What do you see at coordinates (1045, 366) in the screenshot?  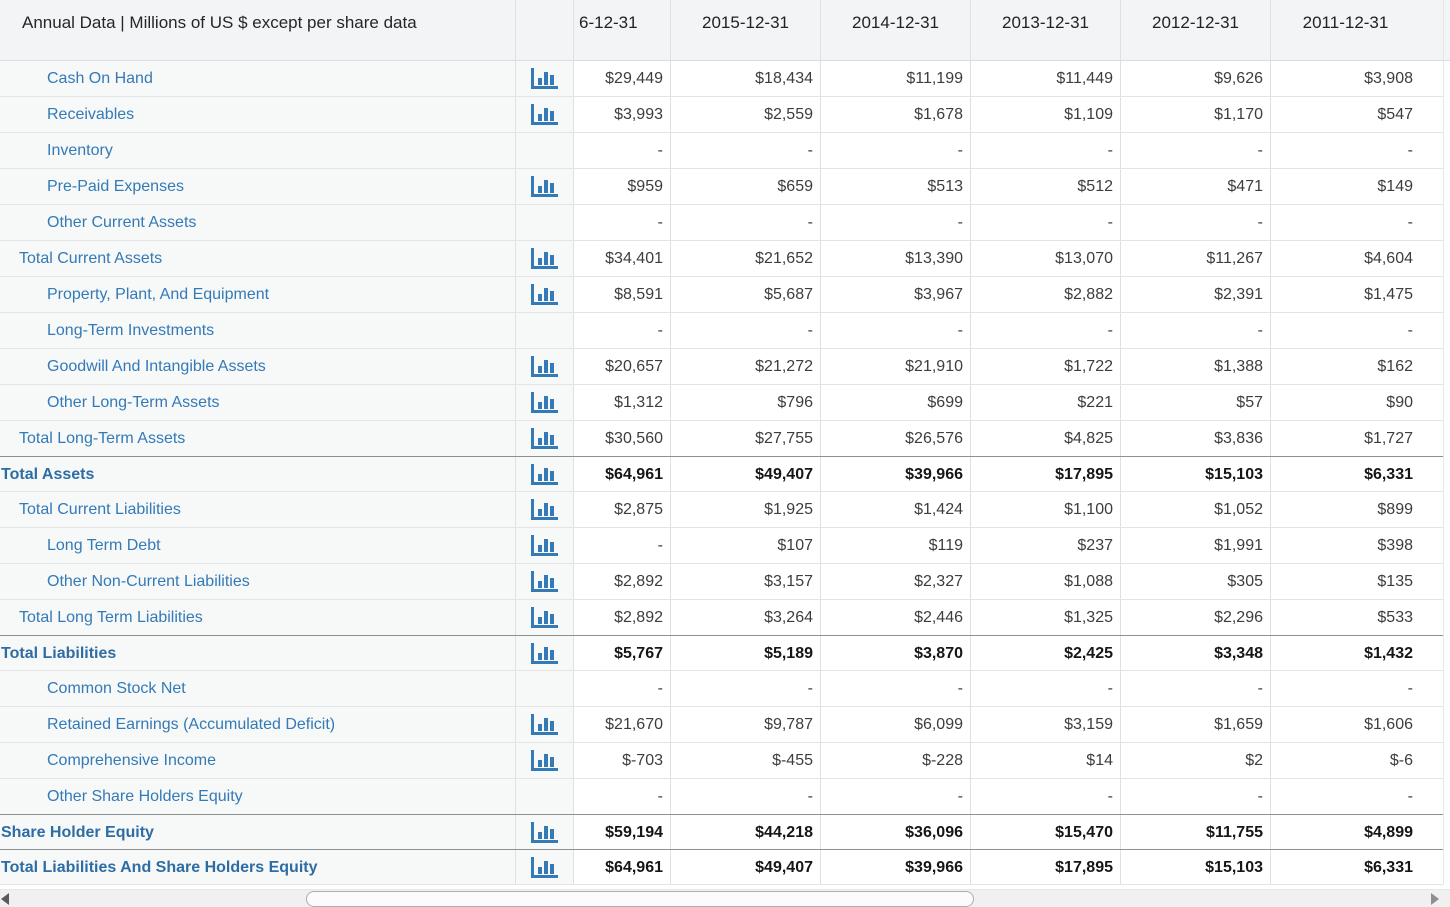 I see `value-cell: $1,722` at bounding box center [1045, 366].